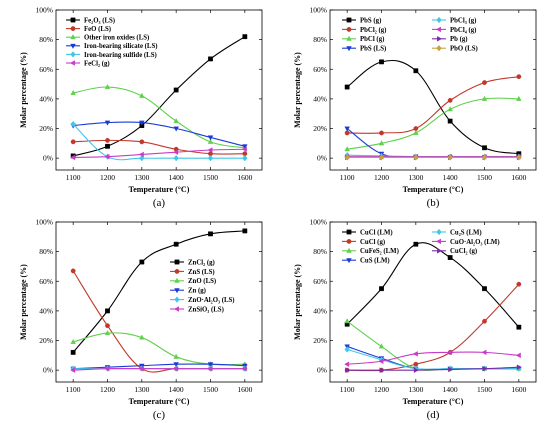 This screenshot has height=422, width=550. I want to click on y-tick-label: 100%, so click(319, 222).